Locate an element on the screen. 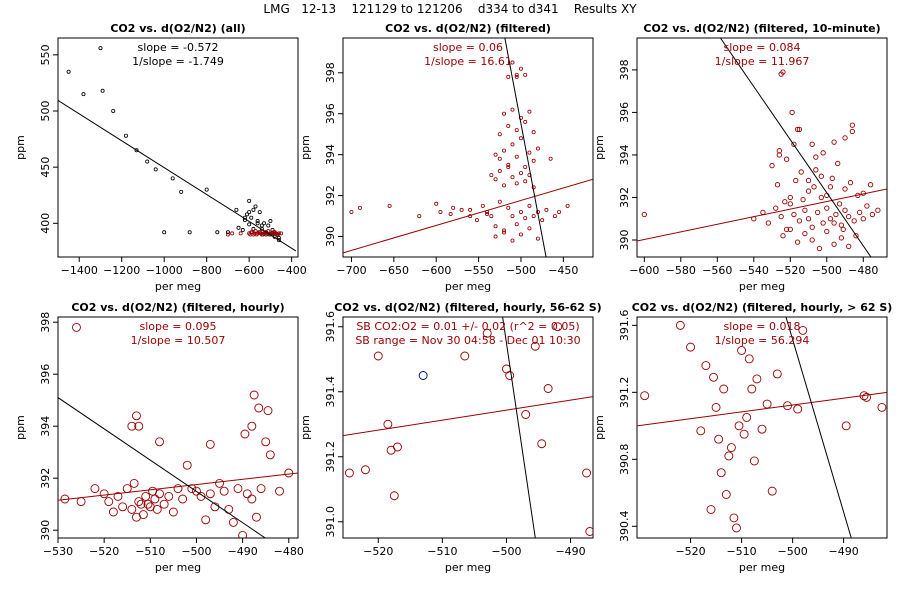  y-tick-label: 391.2 is located at coordinates (624, 393).